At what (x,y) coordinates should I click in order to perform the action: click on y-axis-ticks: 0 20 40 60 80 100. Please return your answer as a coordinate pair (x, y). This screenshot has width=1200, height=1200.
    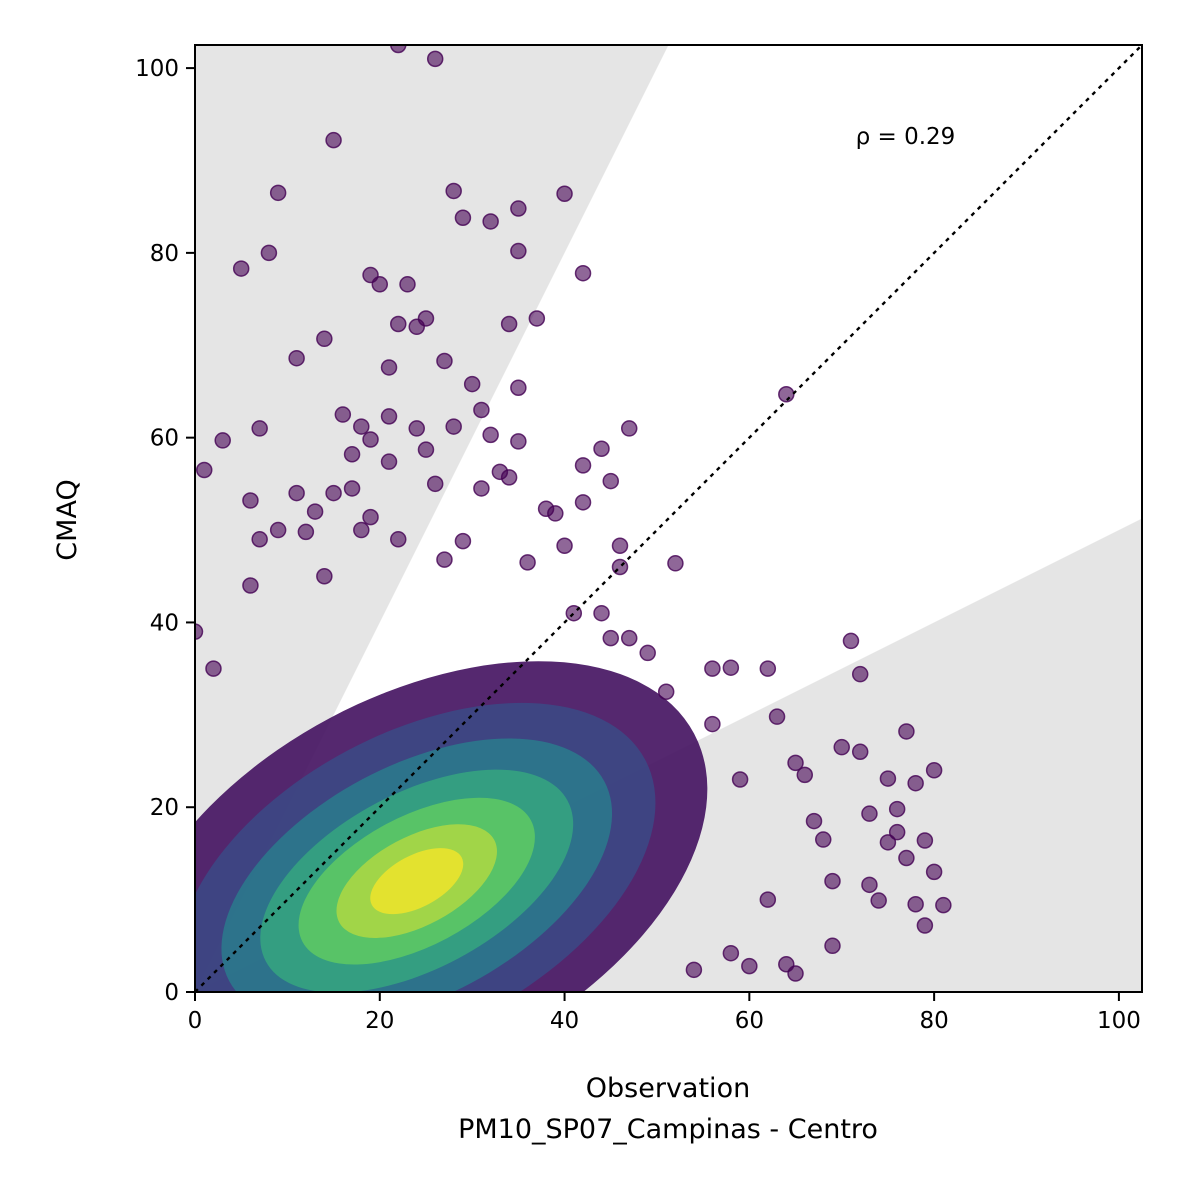
    Looking at the image, I should click on (165, 531).